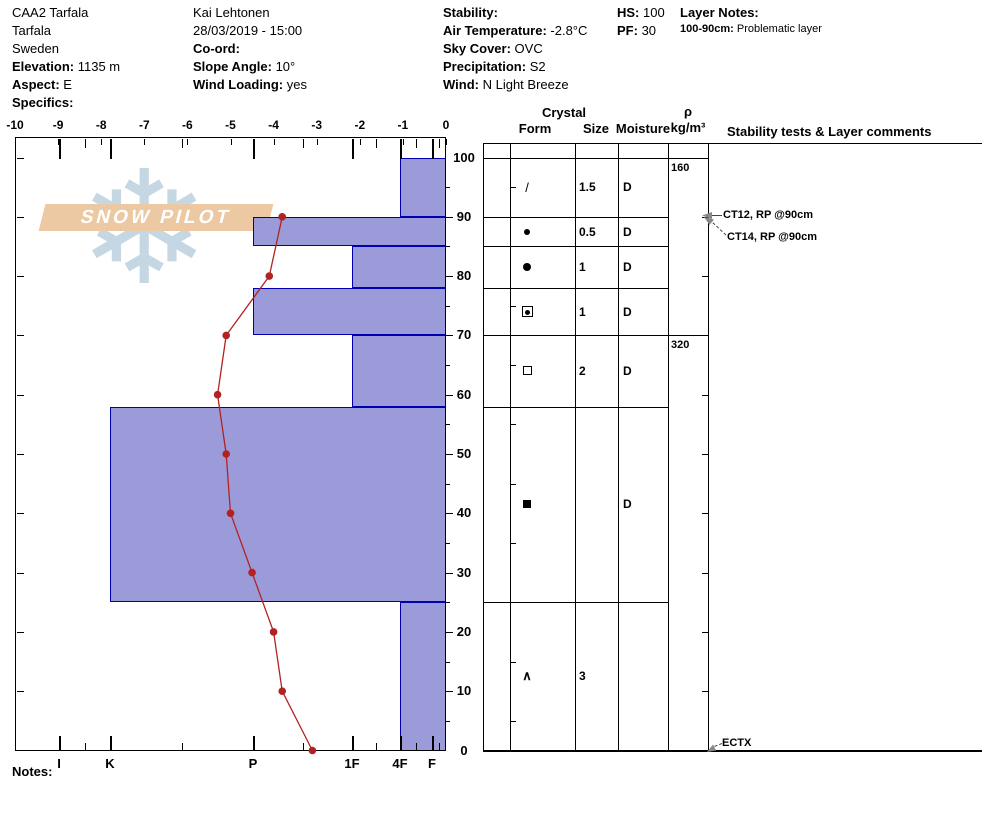 The image size is (994, 840). I want to click on temp-axis-label: -4, so click(273, 125).